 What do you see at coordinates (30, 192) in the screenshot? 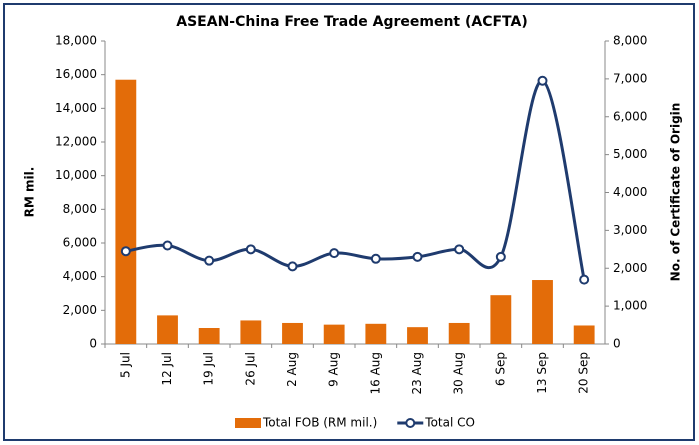
I see `y-axis-label: RM mil.` at bounding box center [30, 192].